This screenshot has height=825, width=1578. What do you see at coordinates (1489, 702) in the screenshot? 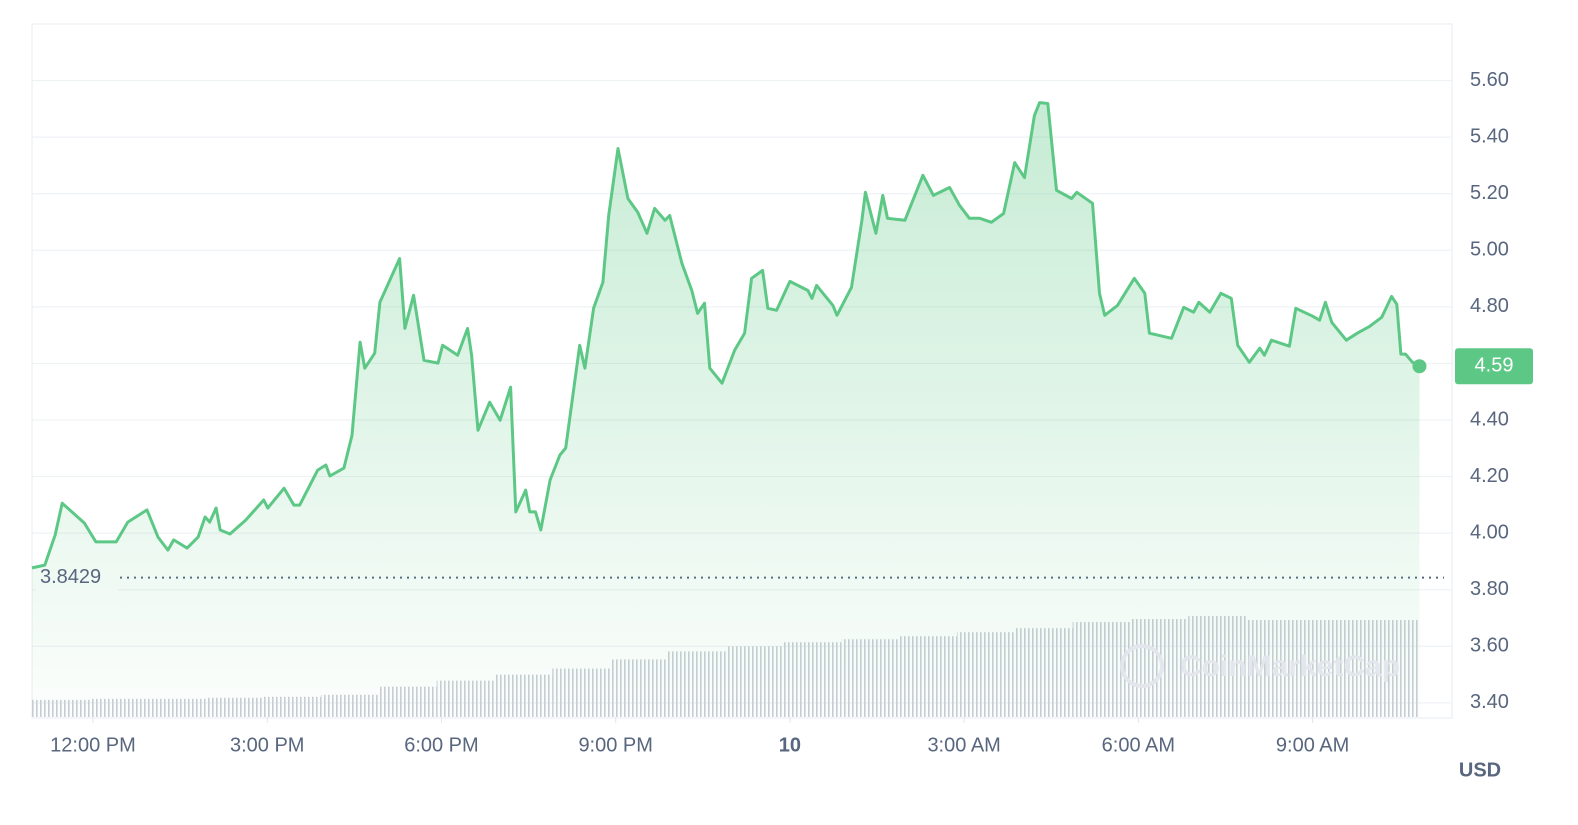
I see `y-tick-label: 3.40` at bounding box center [1489, 702].